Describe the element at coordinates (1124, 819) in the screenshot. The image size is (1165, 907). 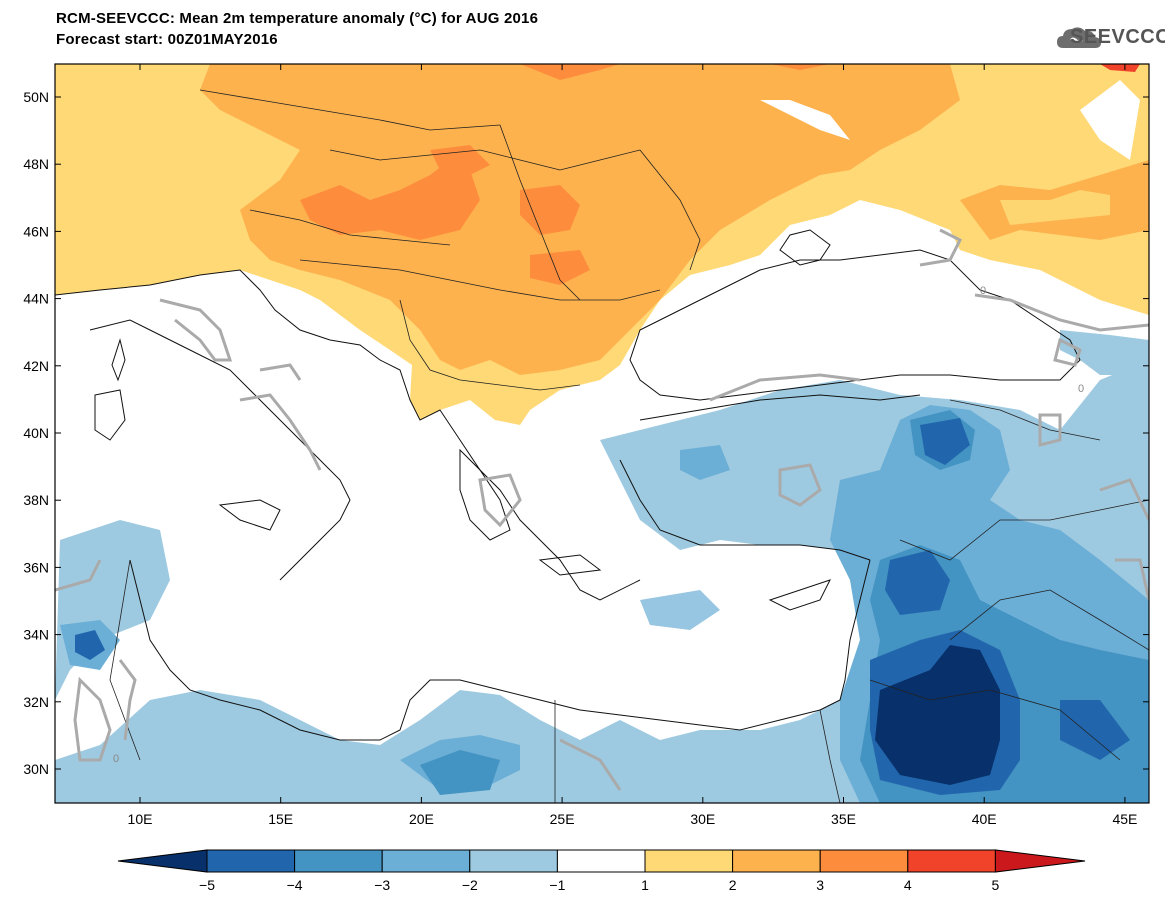
I see `lon-tick-label: 45E` at that location.